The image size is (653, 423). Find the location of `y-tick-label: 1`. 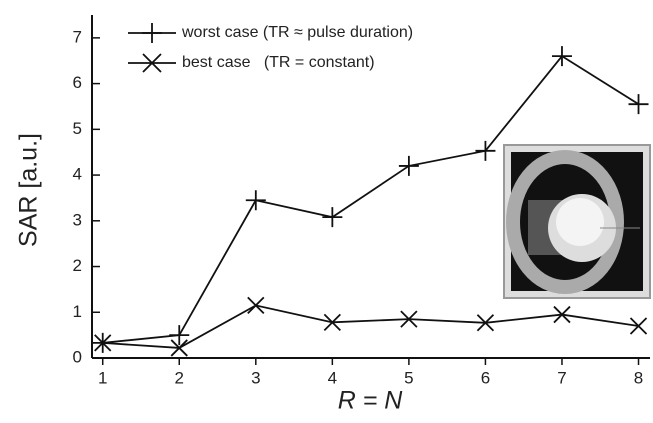

y-tick-label: 1 is located at coordinates (77, 311).